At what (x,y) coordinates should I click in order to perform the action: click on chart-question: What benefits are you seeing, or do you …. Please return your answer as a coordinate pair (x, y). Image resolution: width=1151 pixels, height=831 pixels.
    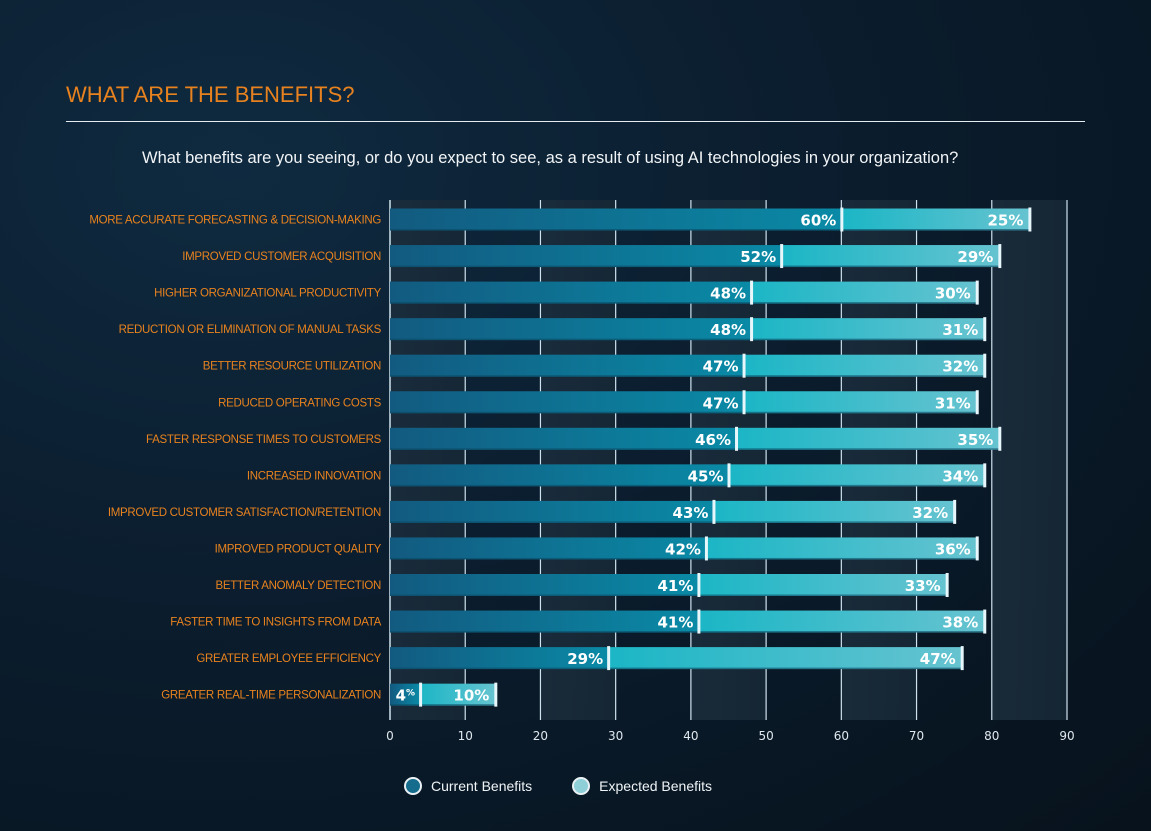
    Looking at the image, I should click on (550, 158).